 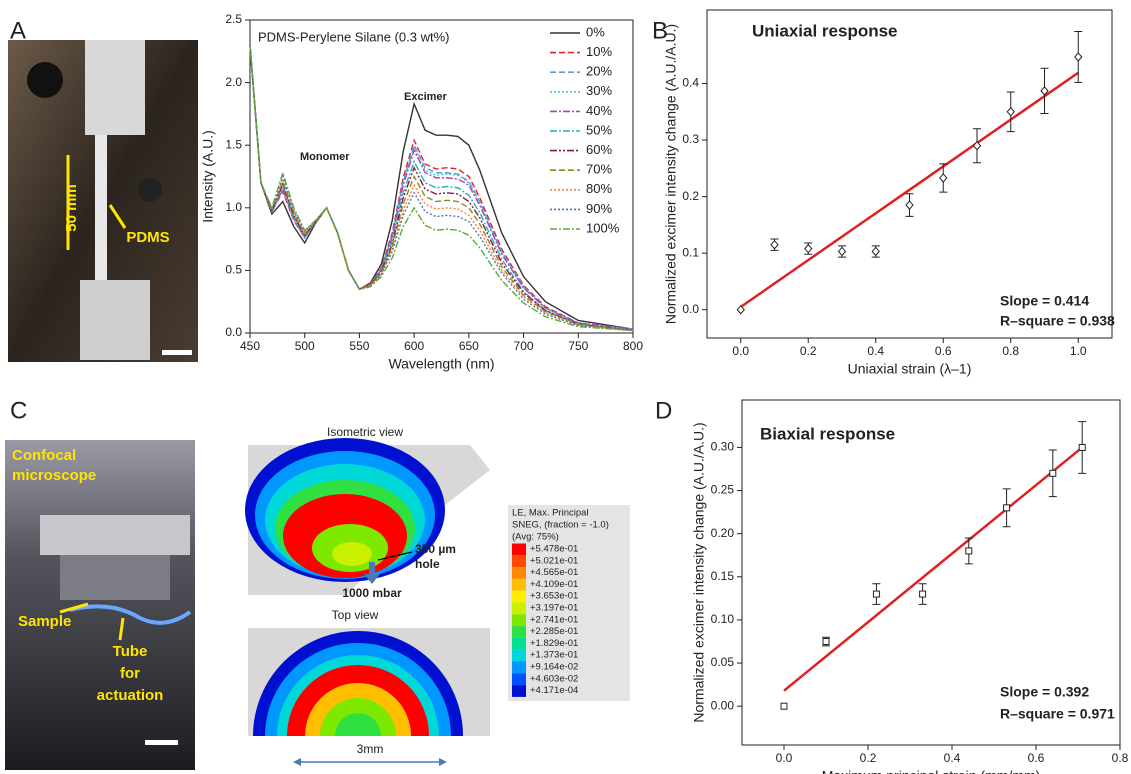 I want to click on legend-label: 100%, so click(x=603, y=227).